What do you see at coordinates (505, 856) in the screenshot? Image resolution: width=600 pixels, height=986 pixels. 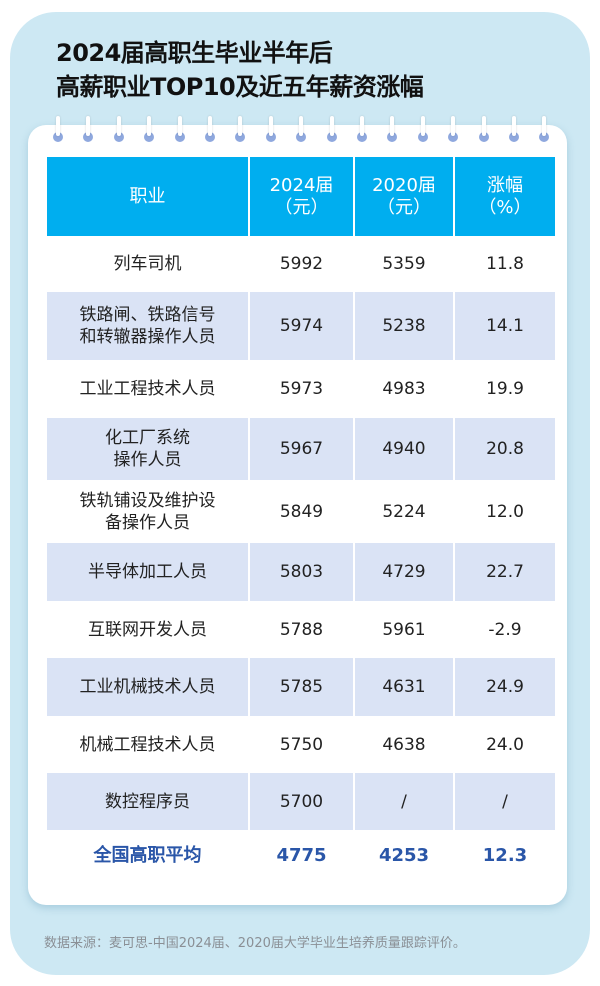 I see `average-growth: 12.3` at bounding box center [505, 856].